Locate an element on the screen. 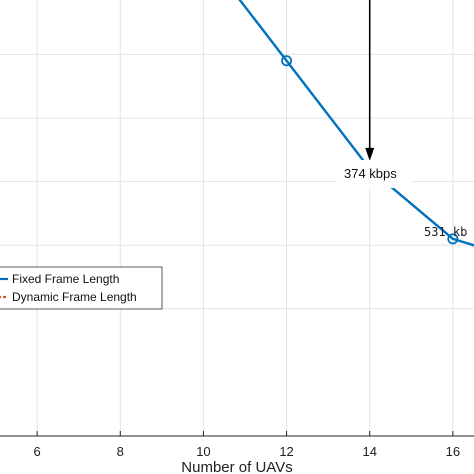 This screenshot has height=474, width=474. legend-label-fixed: Fixed Frame Length is located at coordinates (65, 279).